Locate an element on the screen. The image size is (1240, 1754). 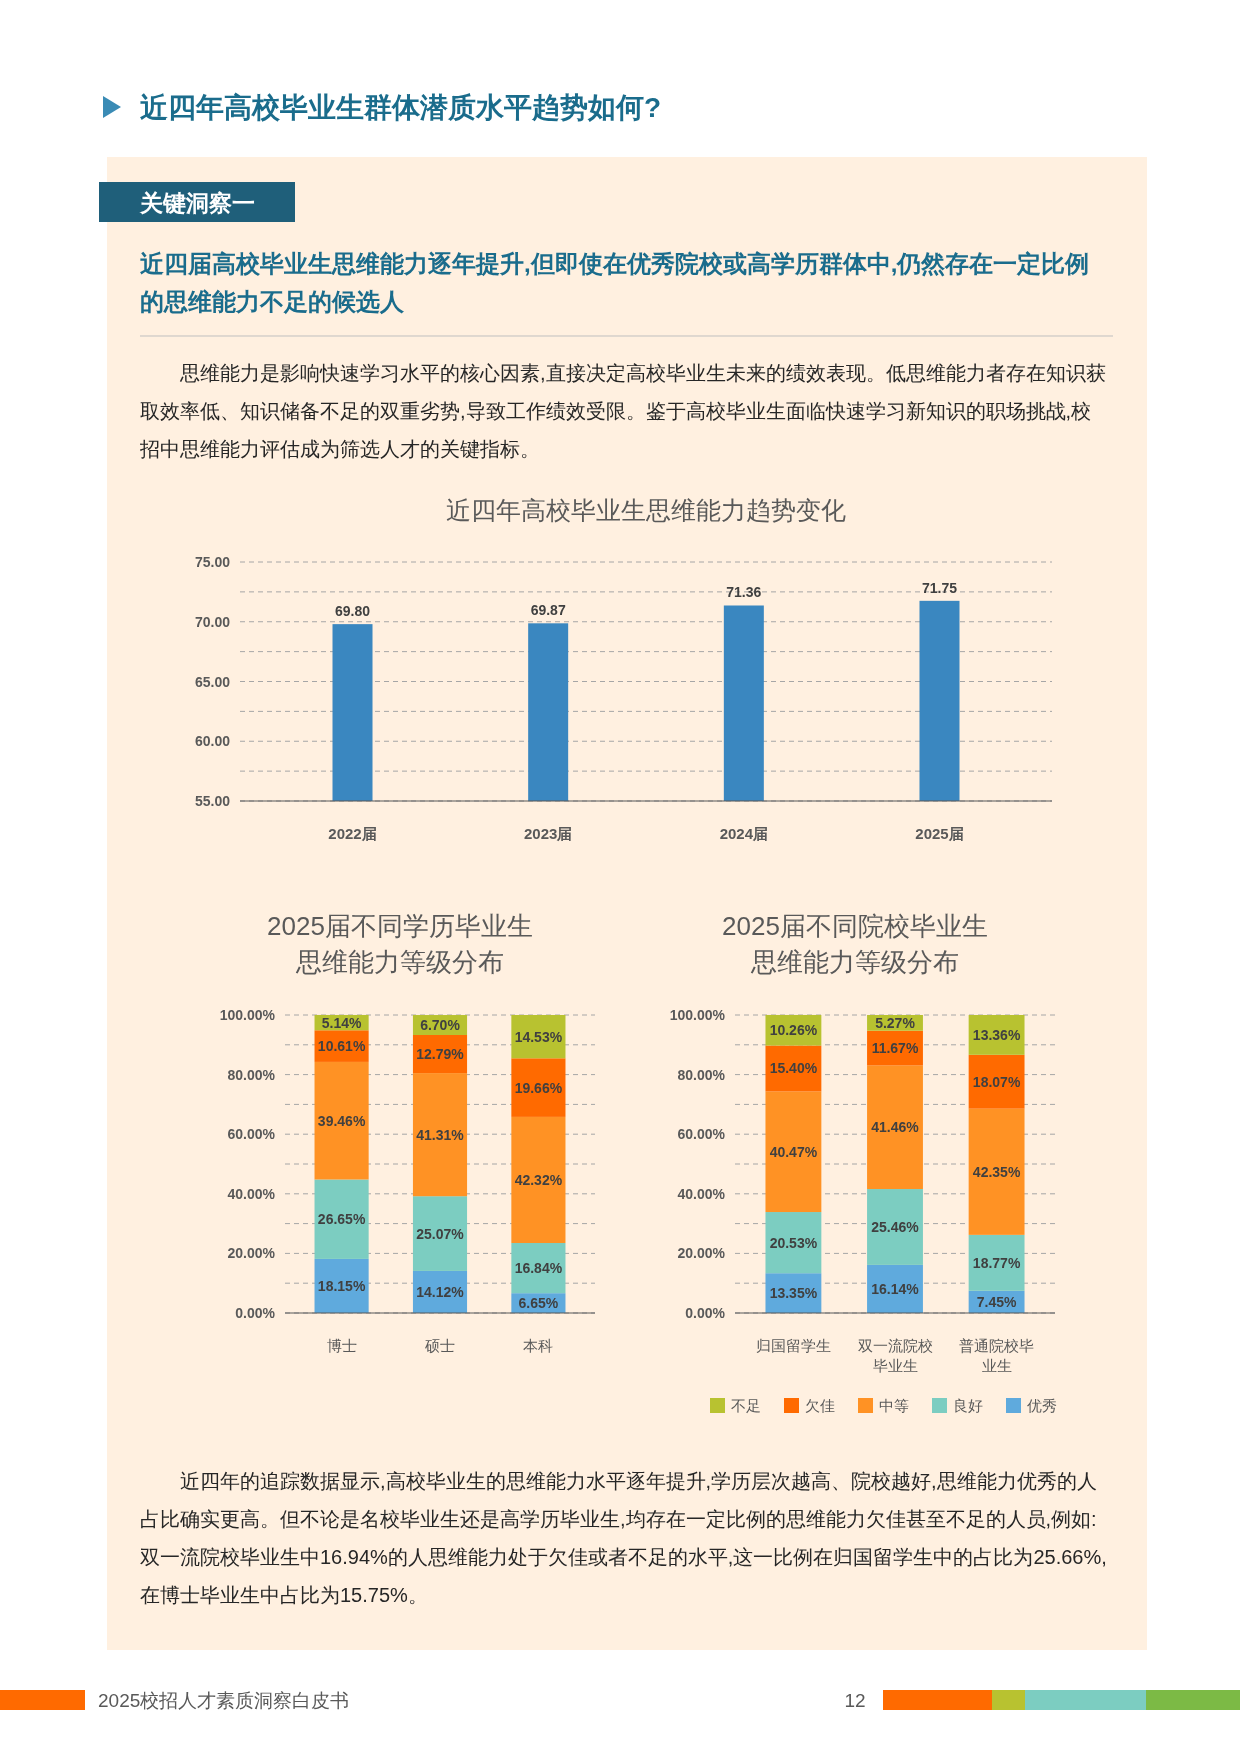
data-label: 25.07% is located at coordinates (440, 1233).